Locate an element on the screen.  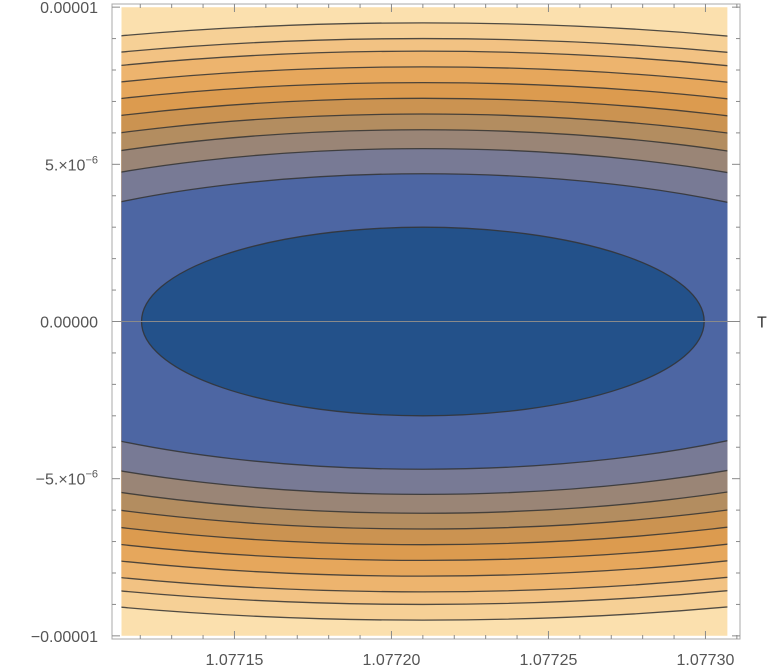
y-tick-label: 0.00001 is located at coordinates (69, 8).